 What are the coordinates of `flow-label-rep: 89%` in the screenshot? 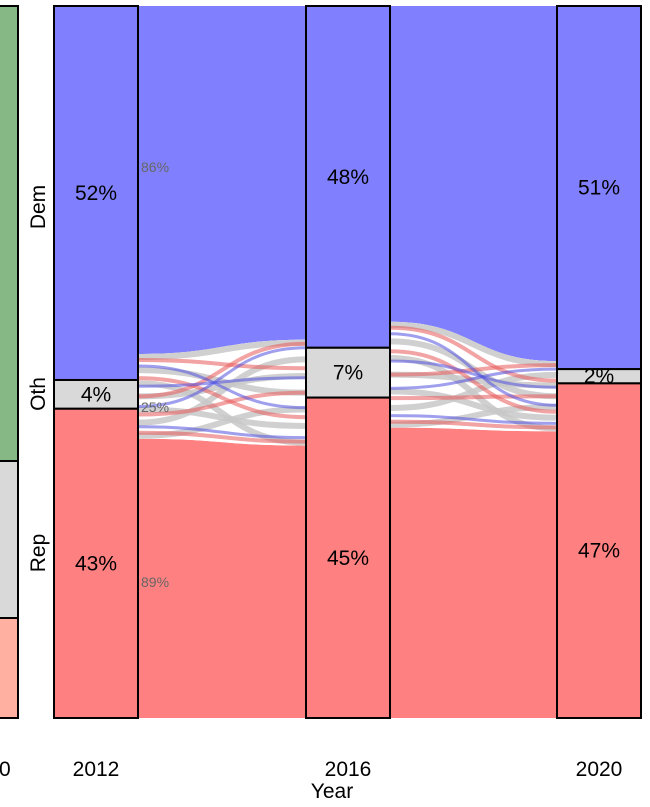 It's located at (155, 582).